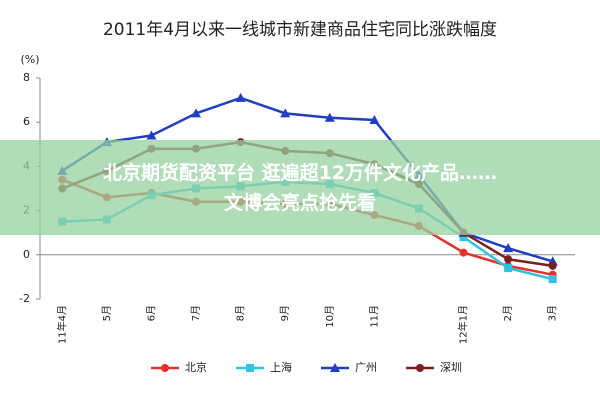 This screenshot has width=600, height=400. I want to click on legend-label: 广州, so click(366, 367).